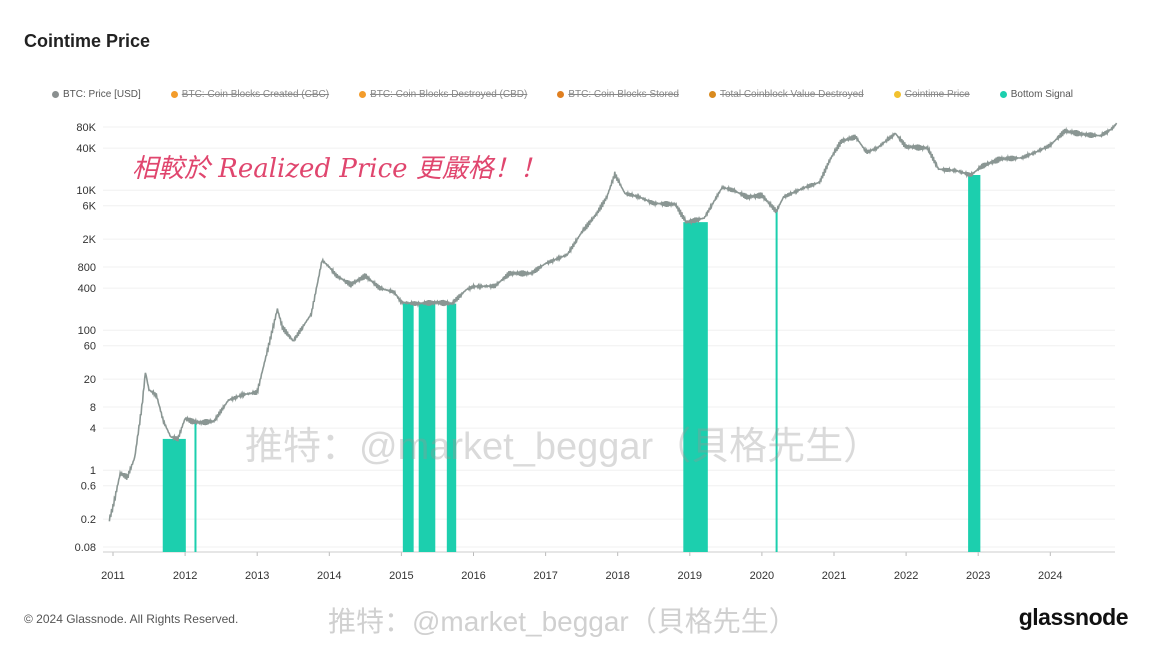 This screenshot has height=648, width=1152. I want to click on legend-item: Bottom Signal, so click(1036, 94).